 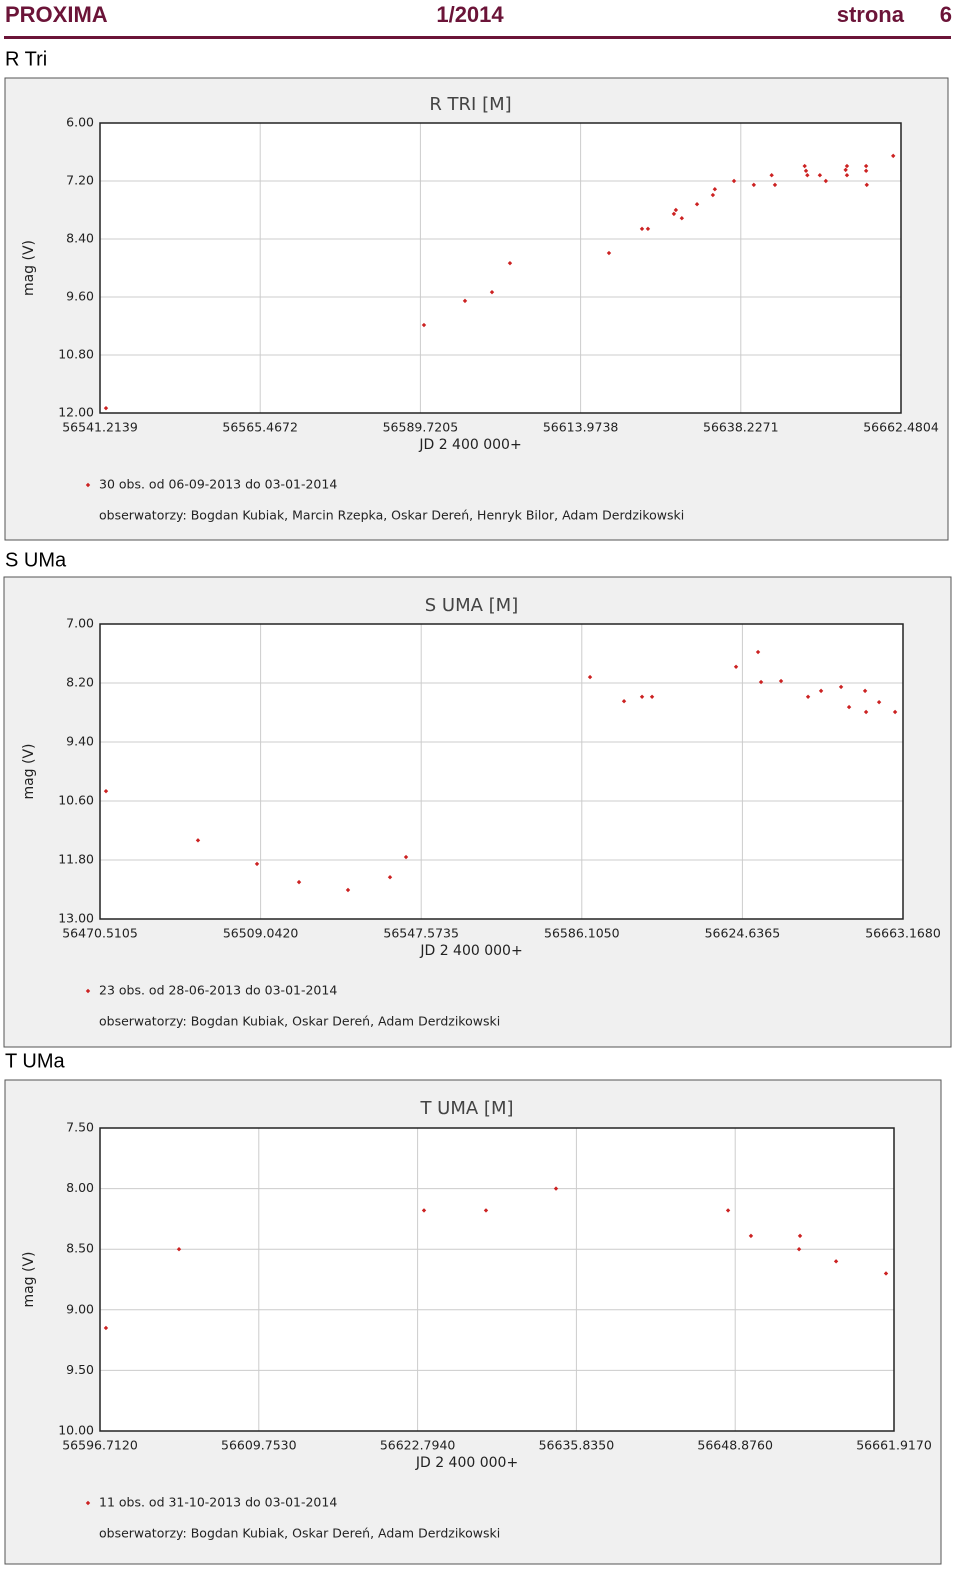 What do you see at coordinates (80, 1187) in the screenshot?
I see `y-tick-label: 8.00` at bounding box center [80, 1187].